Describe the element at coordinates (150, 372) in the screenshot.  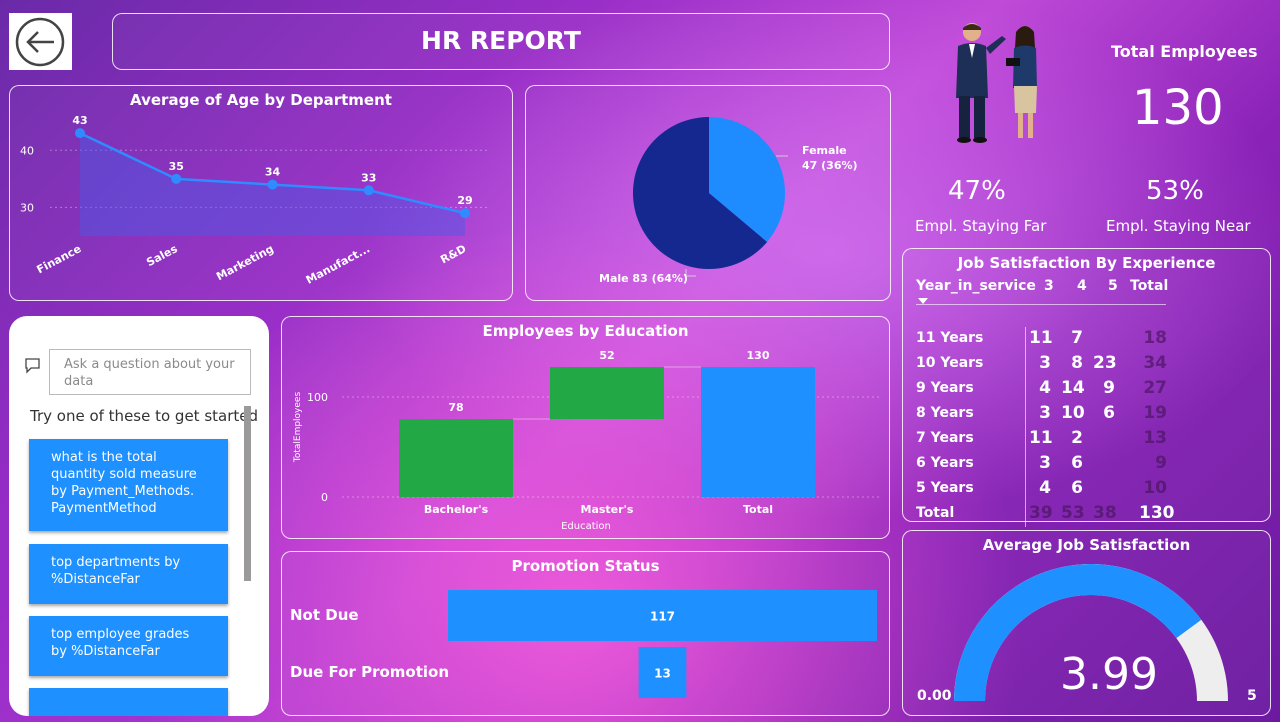
I see `qna-input: Ask a question about your data` at that location.